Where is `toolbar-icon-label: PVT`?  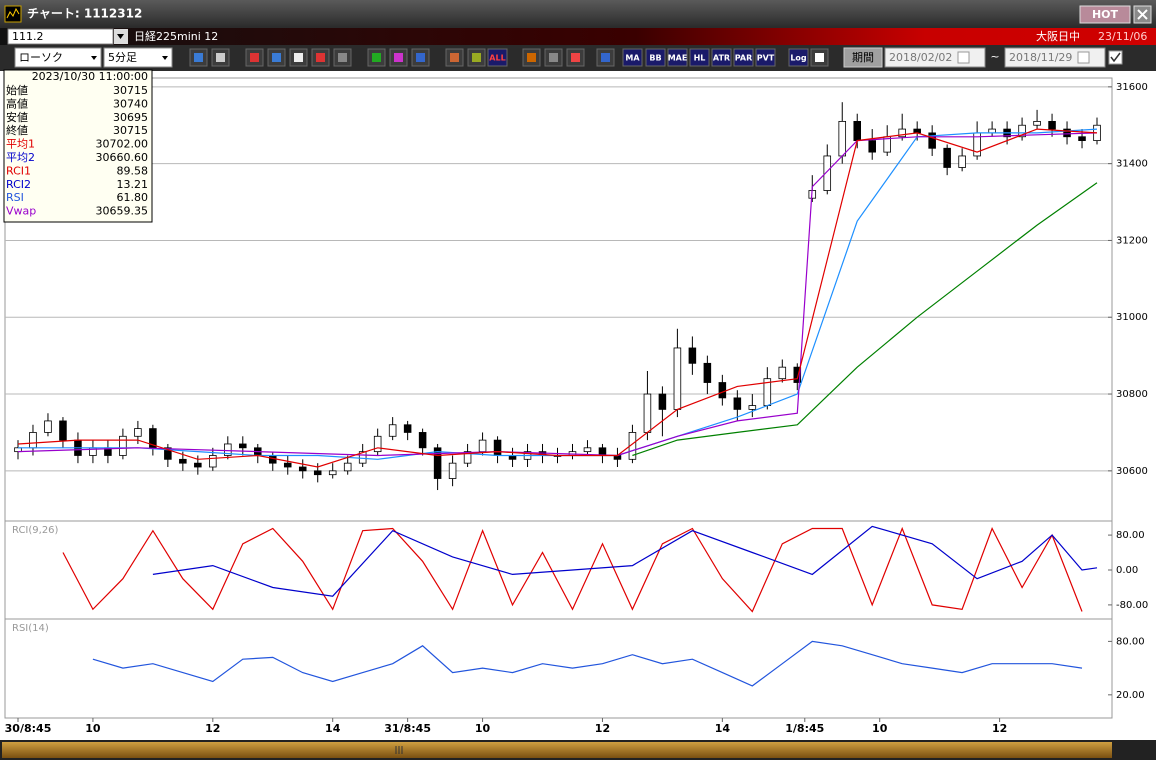
toolbar-icon-label: PVT is located at coordinates (766, 58).